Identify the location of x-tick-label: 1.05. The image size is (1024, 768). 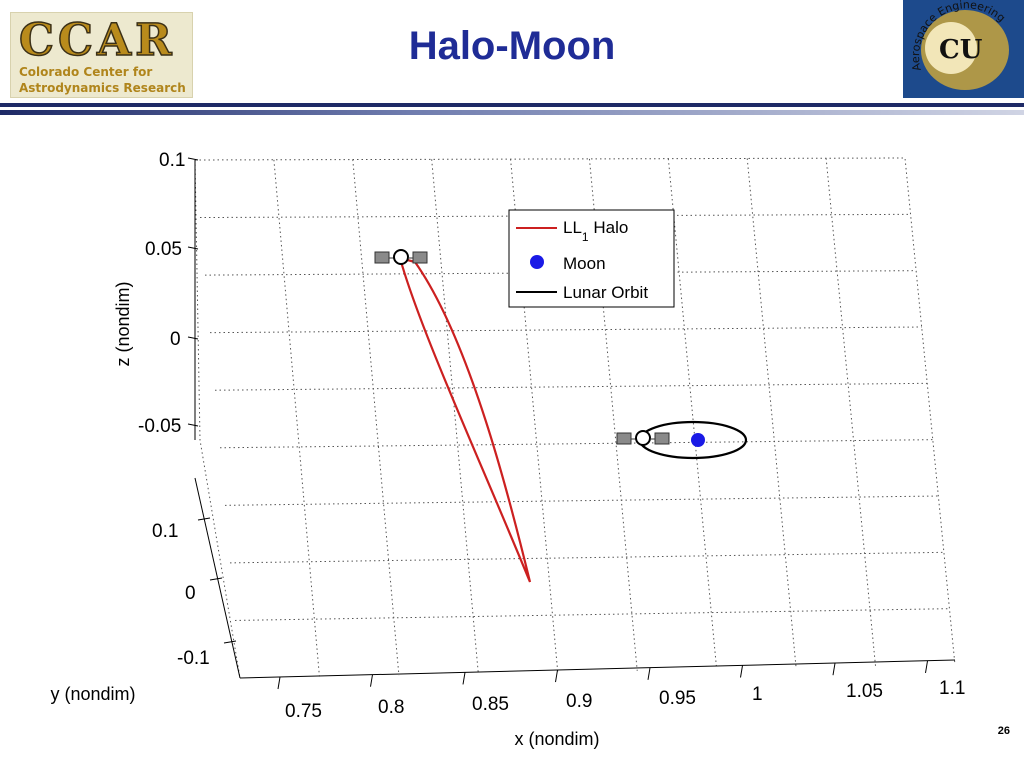
(864, 691).